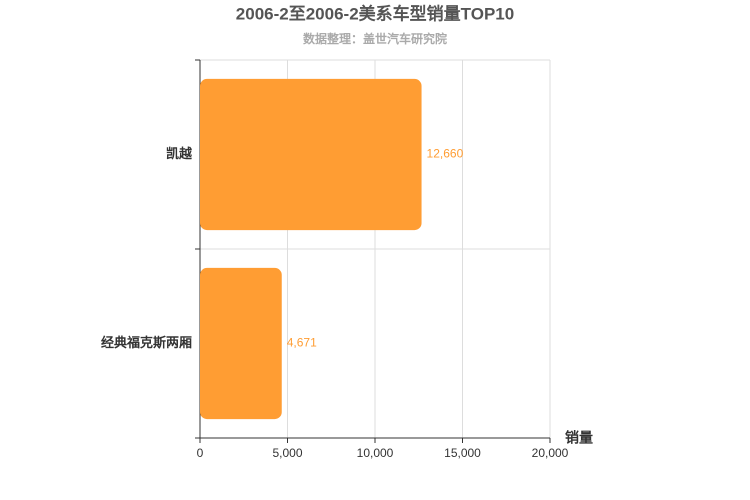  What do you see at coordinates (302, 343) in the screenshot?
I see `value-label: 4,671` at bounding box center [302, 343].